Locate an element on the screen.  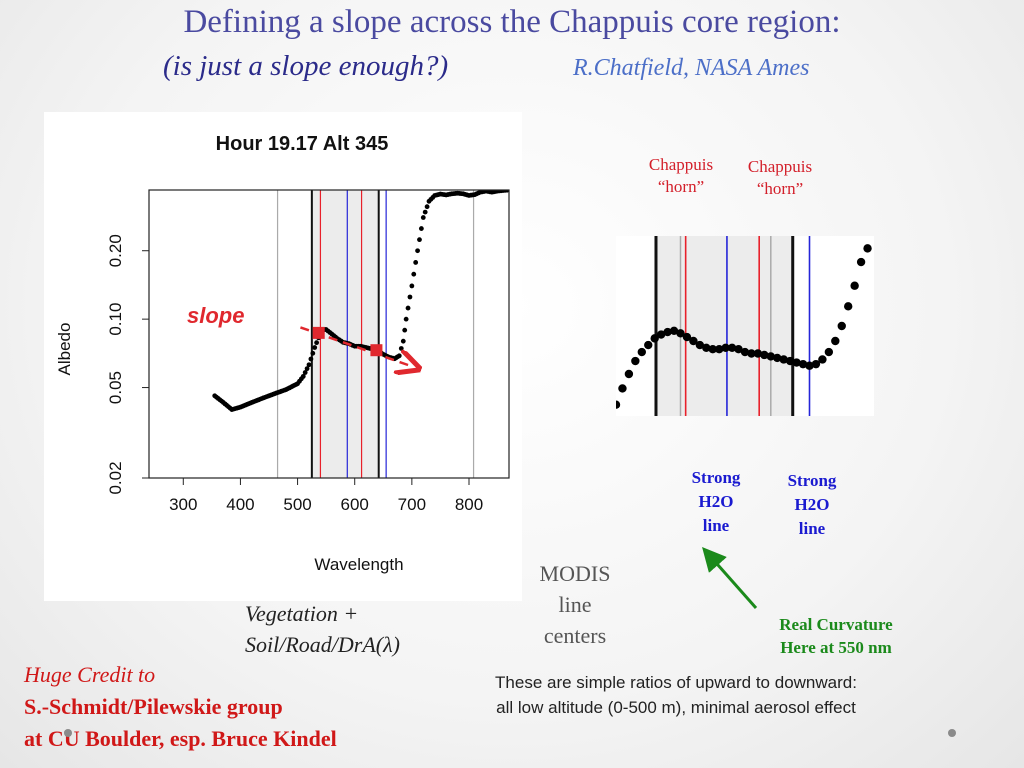
page-subtitle: (is just a slope enough?) is located at coordinates (306, 66).